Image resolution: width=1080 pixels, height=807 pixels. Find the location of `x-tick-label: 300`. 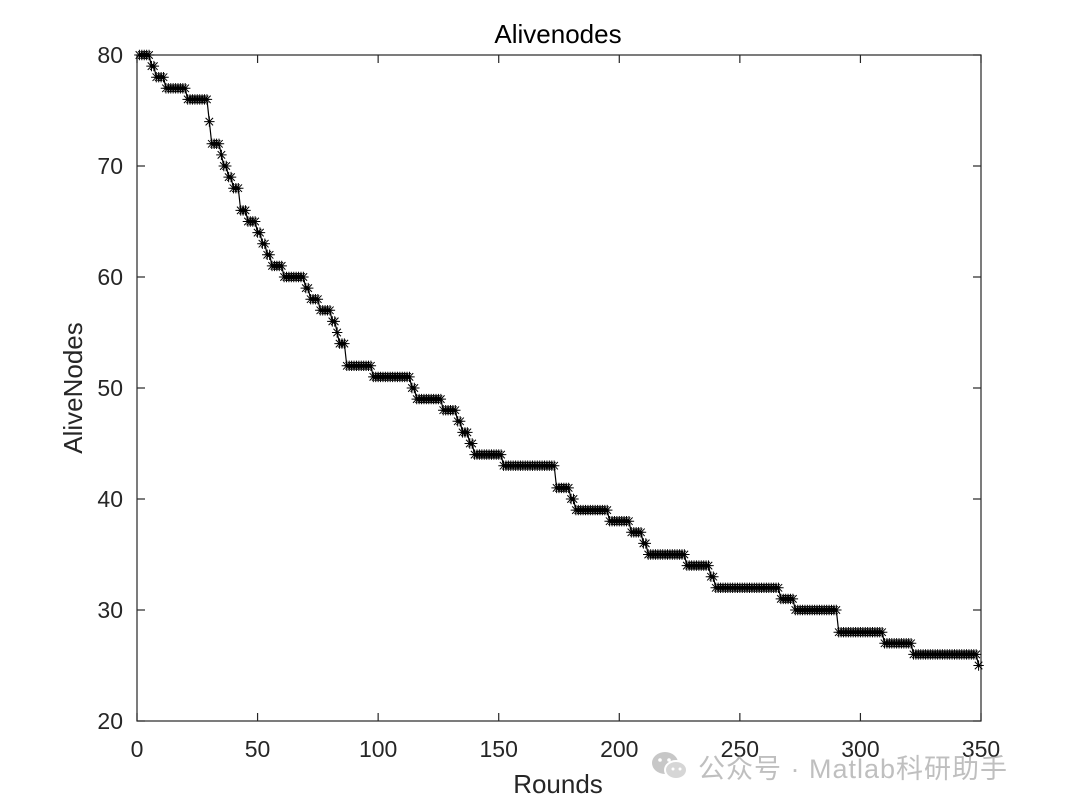

x-tick-label: 300 is located at coordinates (860, 749).